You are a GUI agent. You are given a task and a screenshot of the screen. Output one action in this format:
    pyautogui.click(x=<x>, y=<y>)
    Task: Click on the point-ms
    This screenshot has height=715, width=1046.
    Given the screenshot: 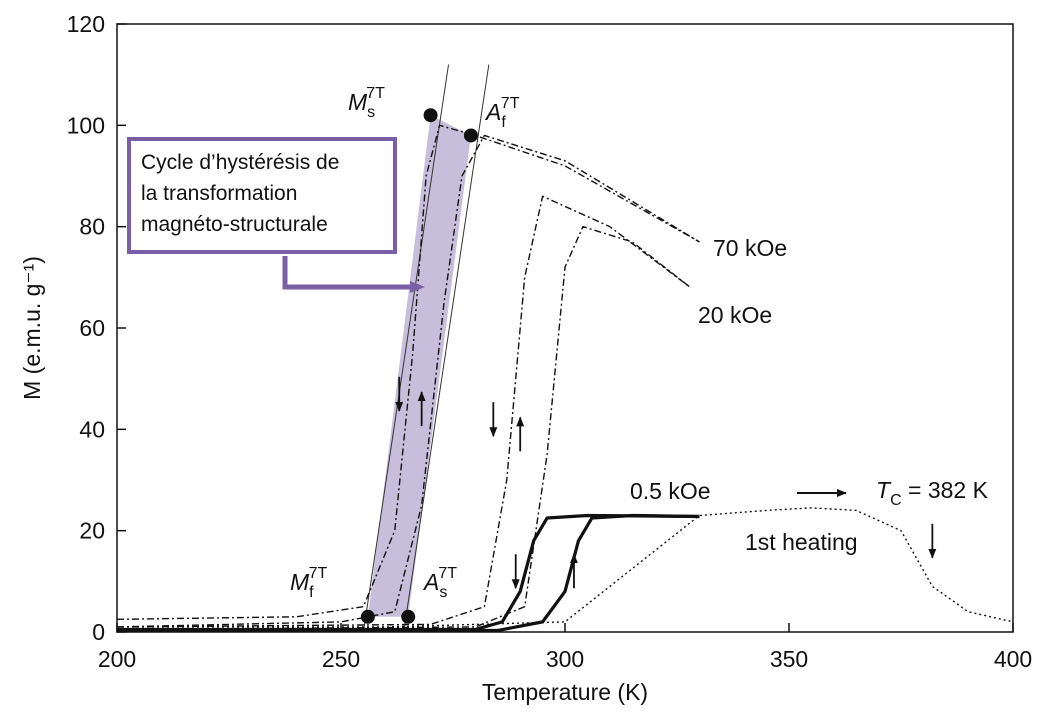 What is the action you would take?
    pyautogui.click(x=430, y=115)
    